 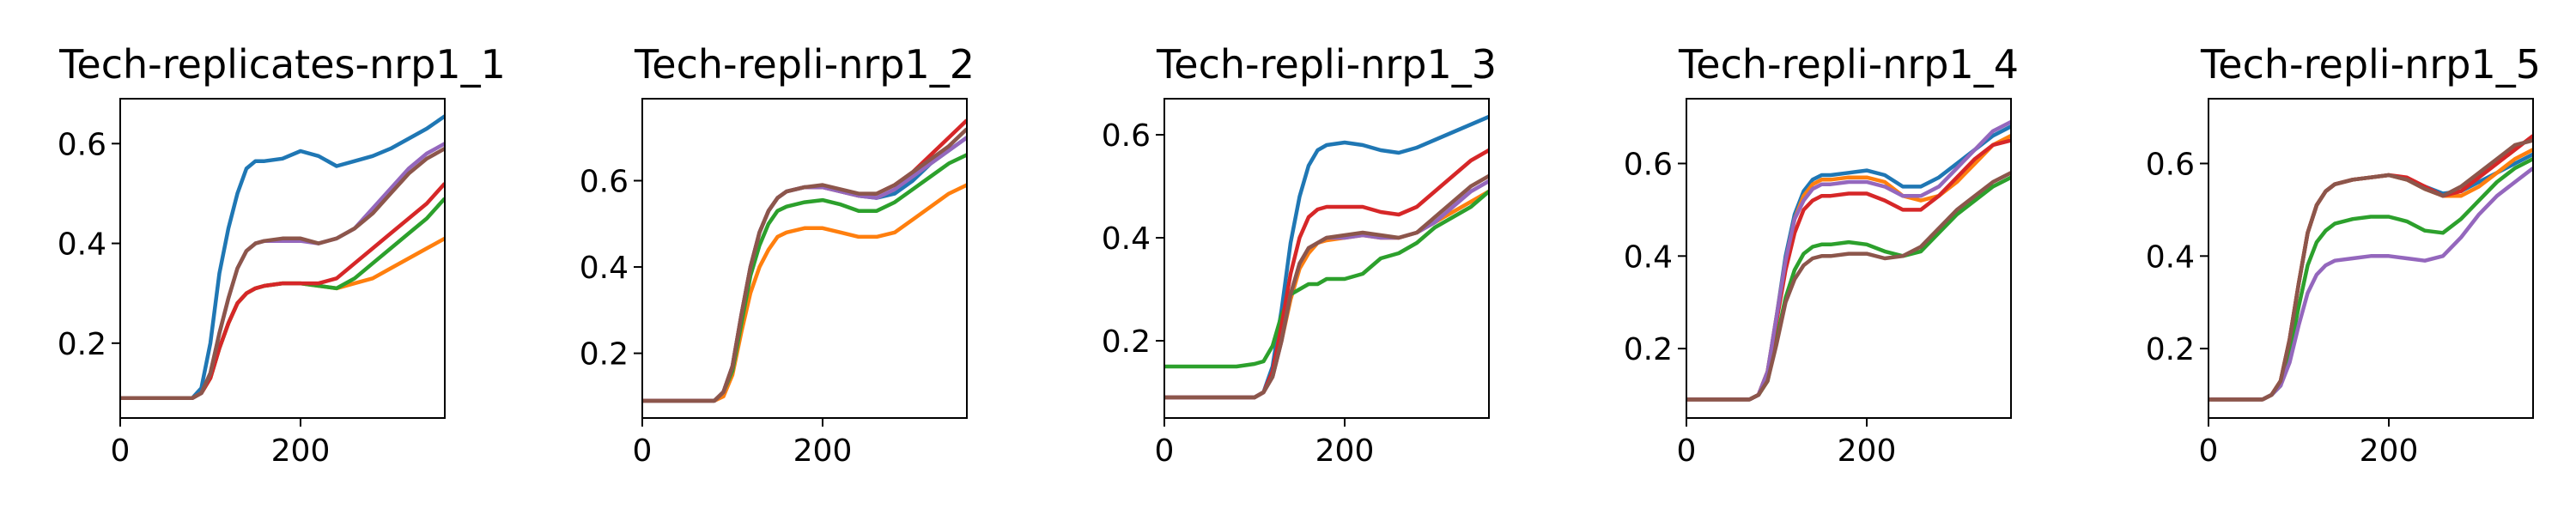 I want to click on chart-panel-4: Tech-repli-nrp1_4 0.2 0.4 0.6 0 200, so click(x=1821, y=255).